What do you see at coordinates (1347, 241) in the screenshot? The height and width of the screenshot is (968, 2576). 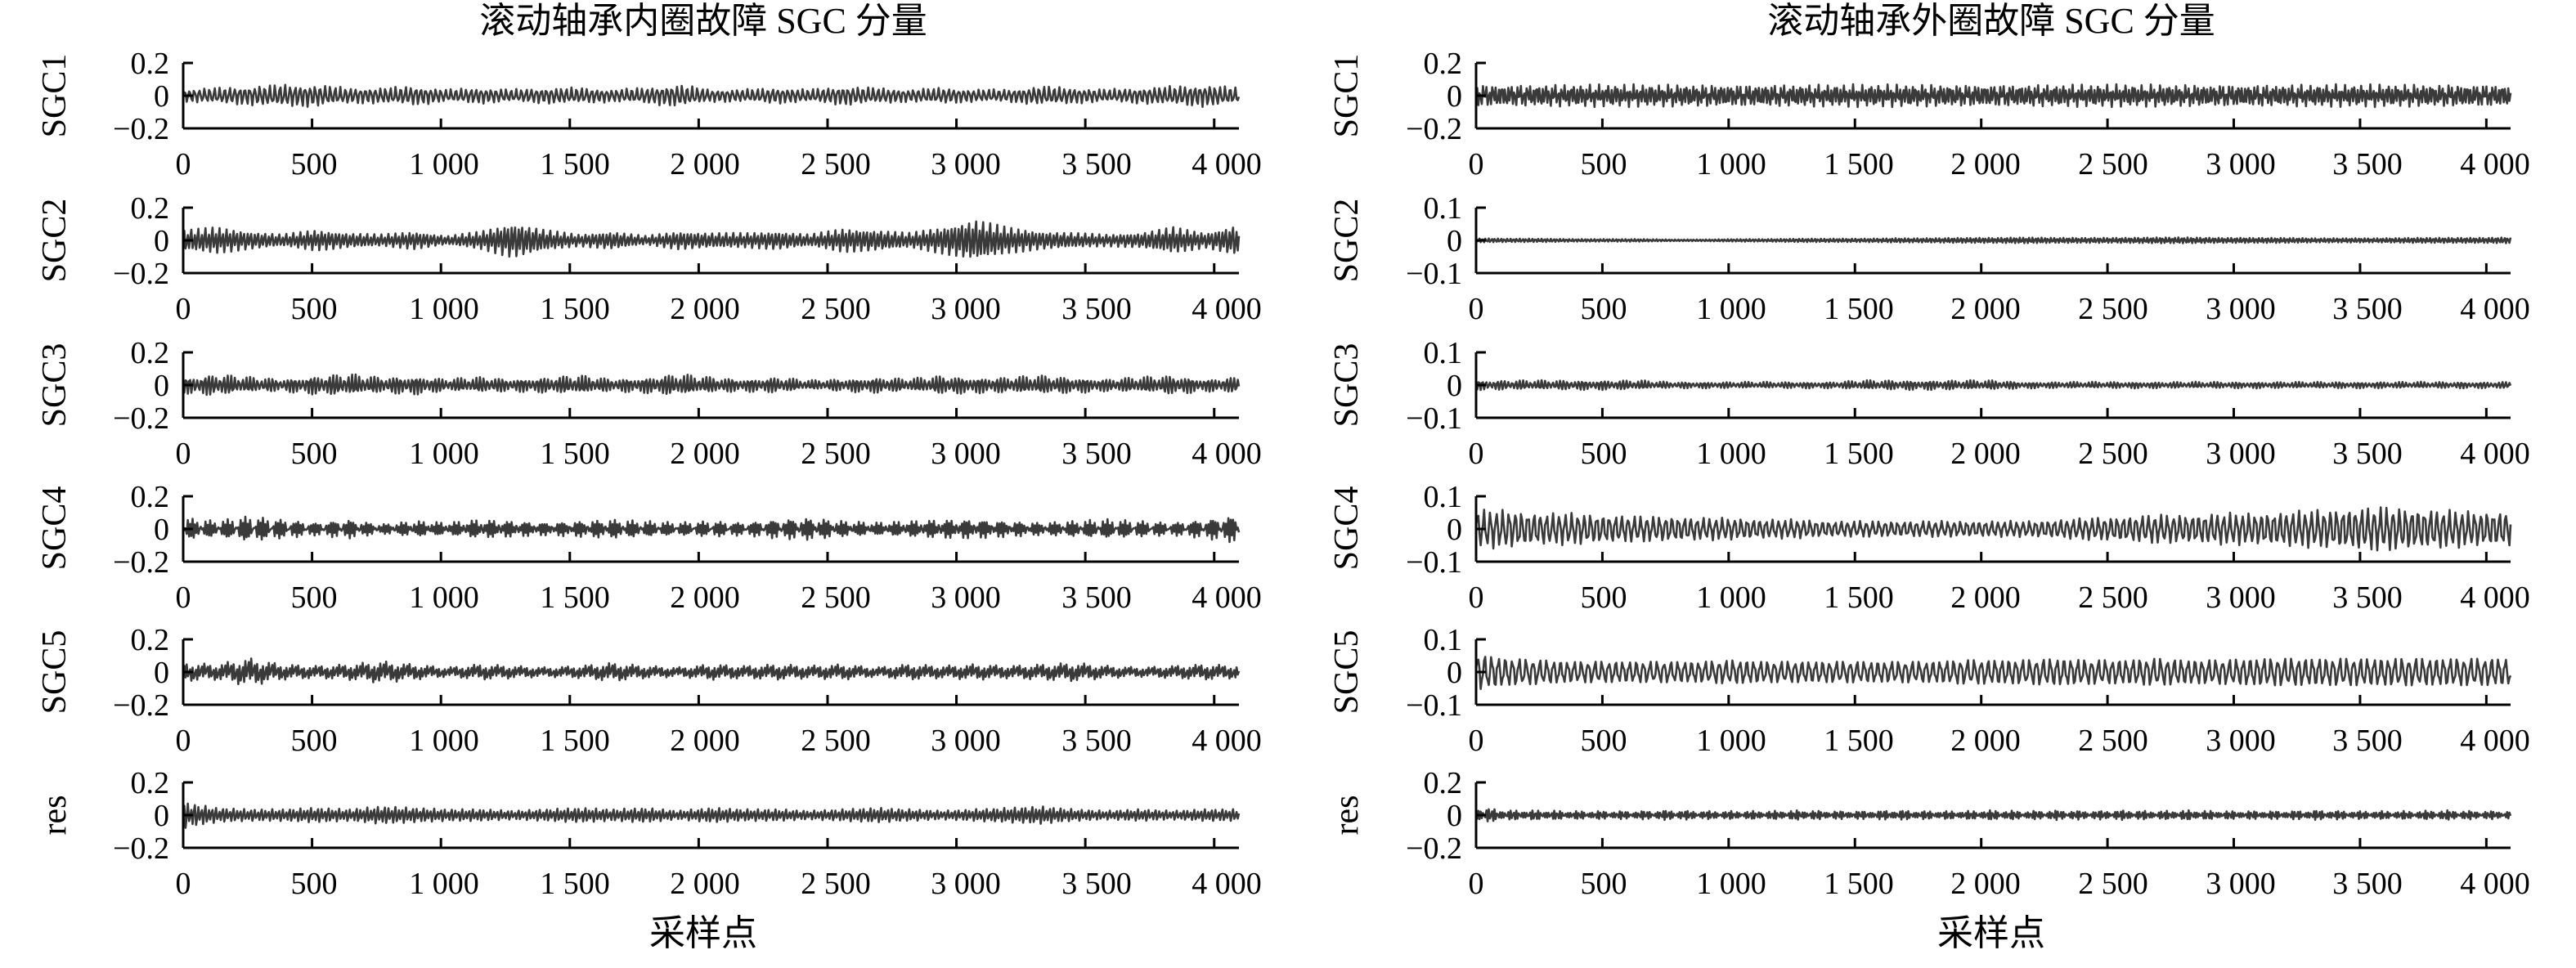 I see `y-axis-label: SGC2` at bounding box center [1347, 241].